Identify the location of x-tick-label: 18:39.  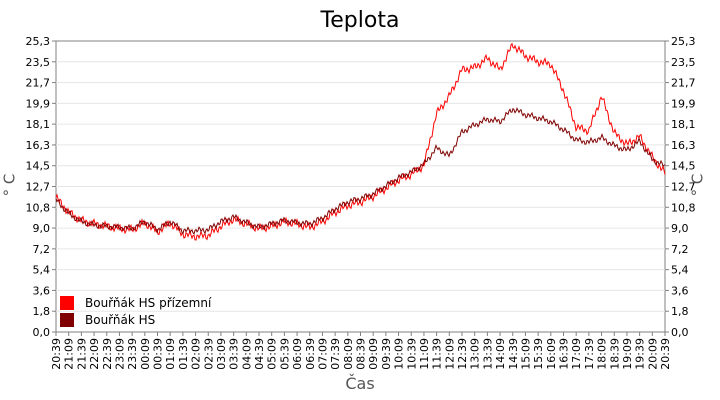
(614, 354).